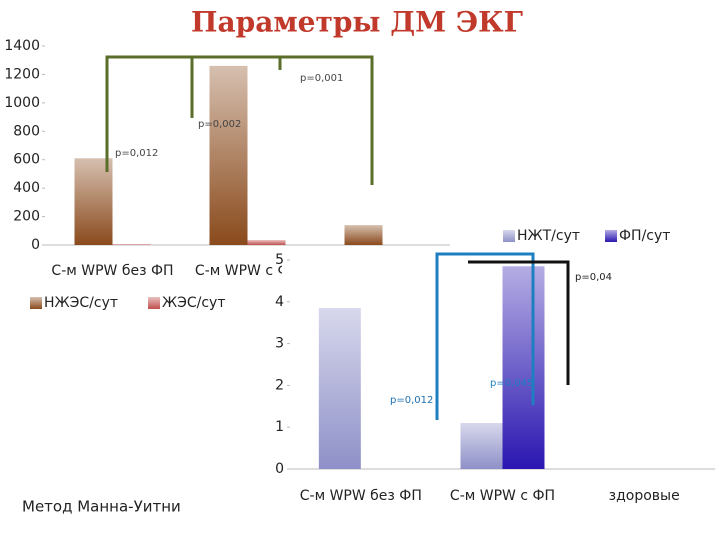 The height and width of the screenshot is (544, 720). Describe the element at coordinates (548, 236) in the screenshot. I see `legend-label: НЖТ/сут` at that location.